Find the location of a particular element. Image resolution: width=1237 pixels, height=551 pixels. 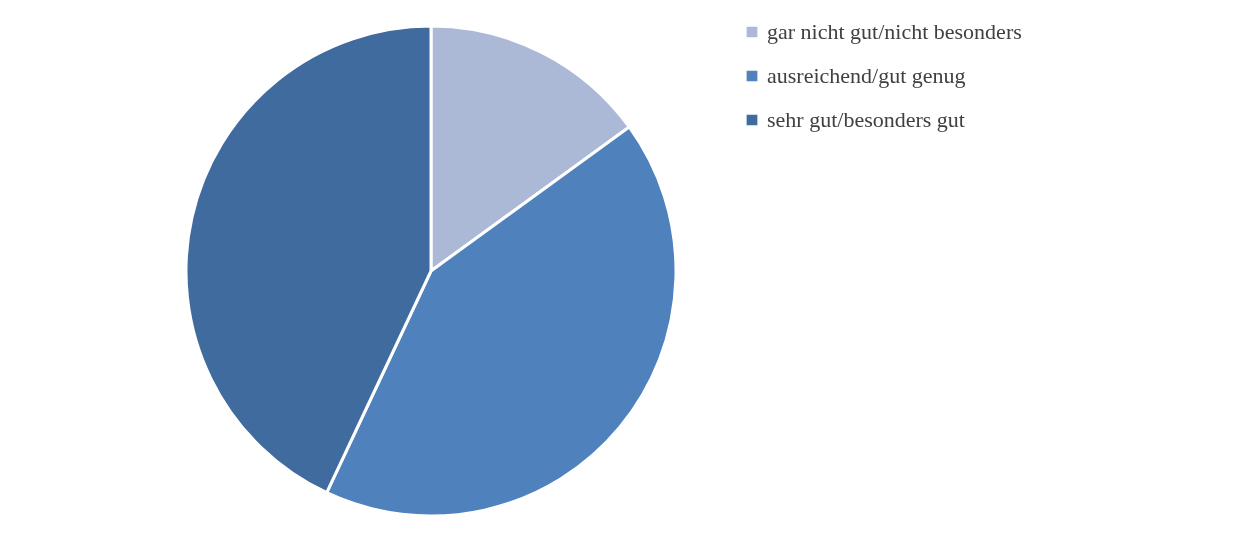

legend-label: ausreichend/gut genug is located at coordinates (866, 75).